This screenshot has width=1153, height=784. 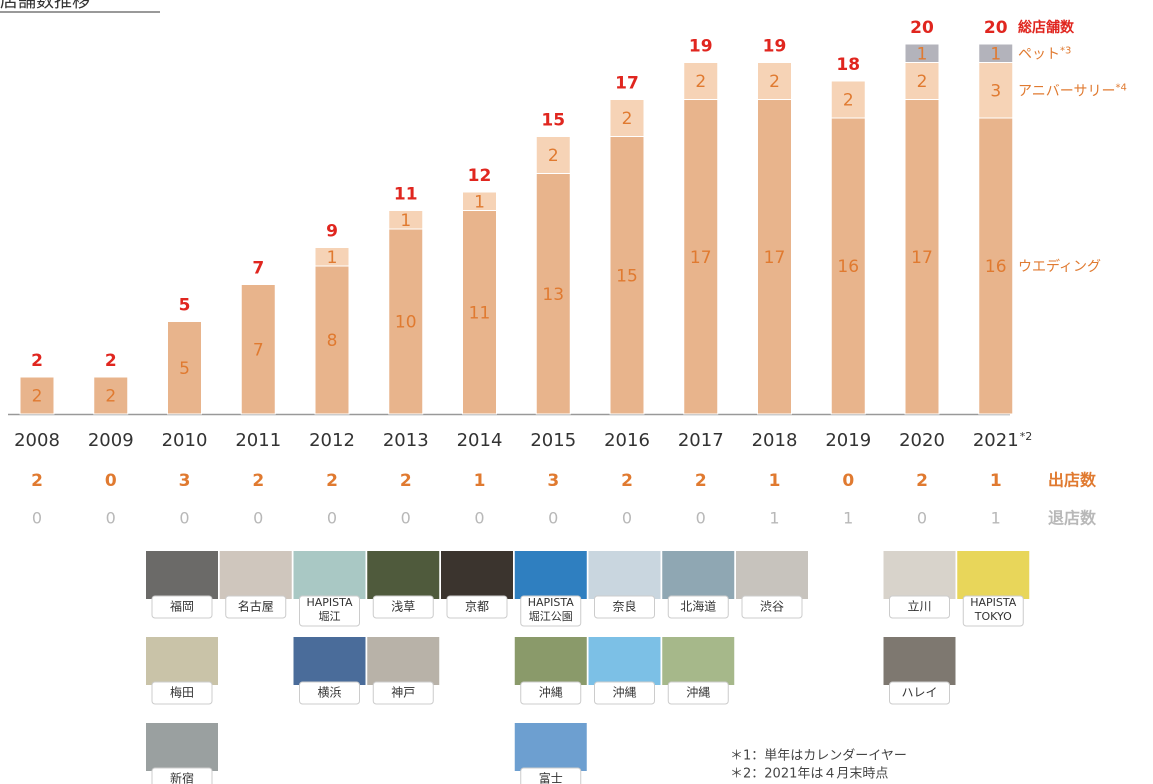 What do you see at coordinates (848, 65) in the screenshot?
I see `total-label: 18` at bounding box center [848, 65].